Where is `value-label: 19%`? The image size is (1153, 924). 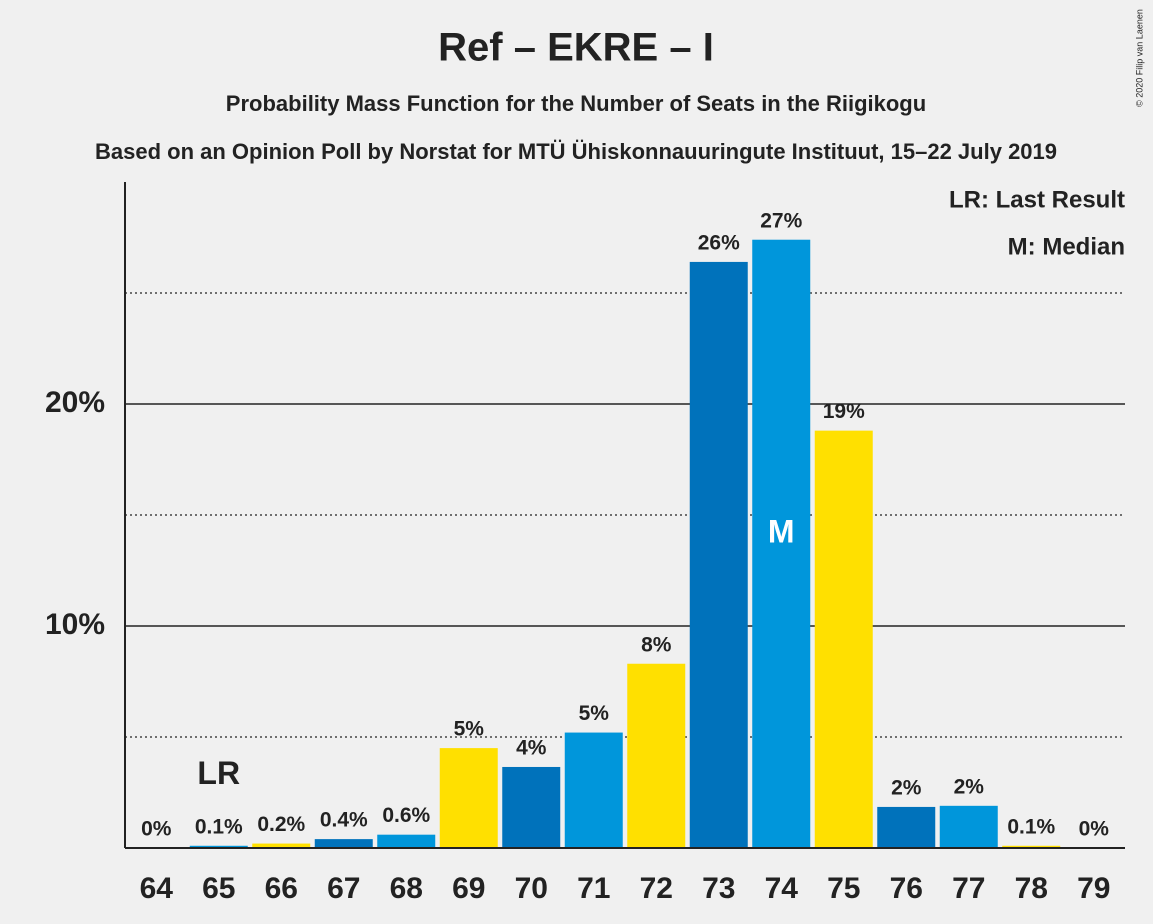 value-label: 19% is located at coordinates (844, 411).